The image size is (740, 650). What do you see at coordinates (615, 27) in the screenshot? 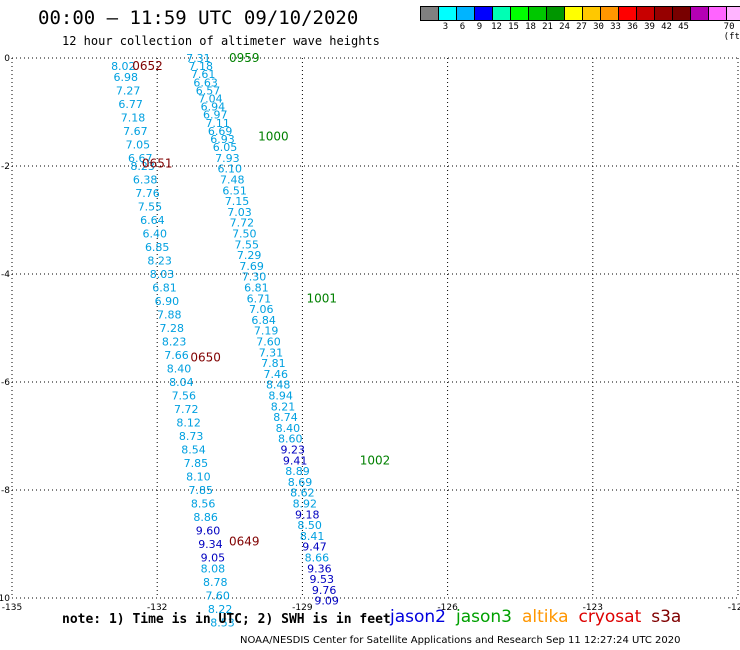
I see `color-scale-label: 33` at bounding box center [615, 27].